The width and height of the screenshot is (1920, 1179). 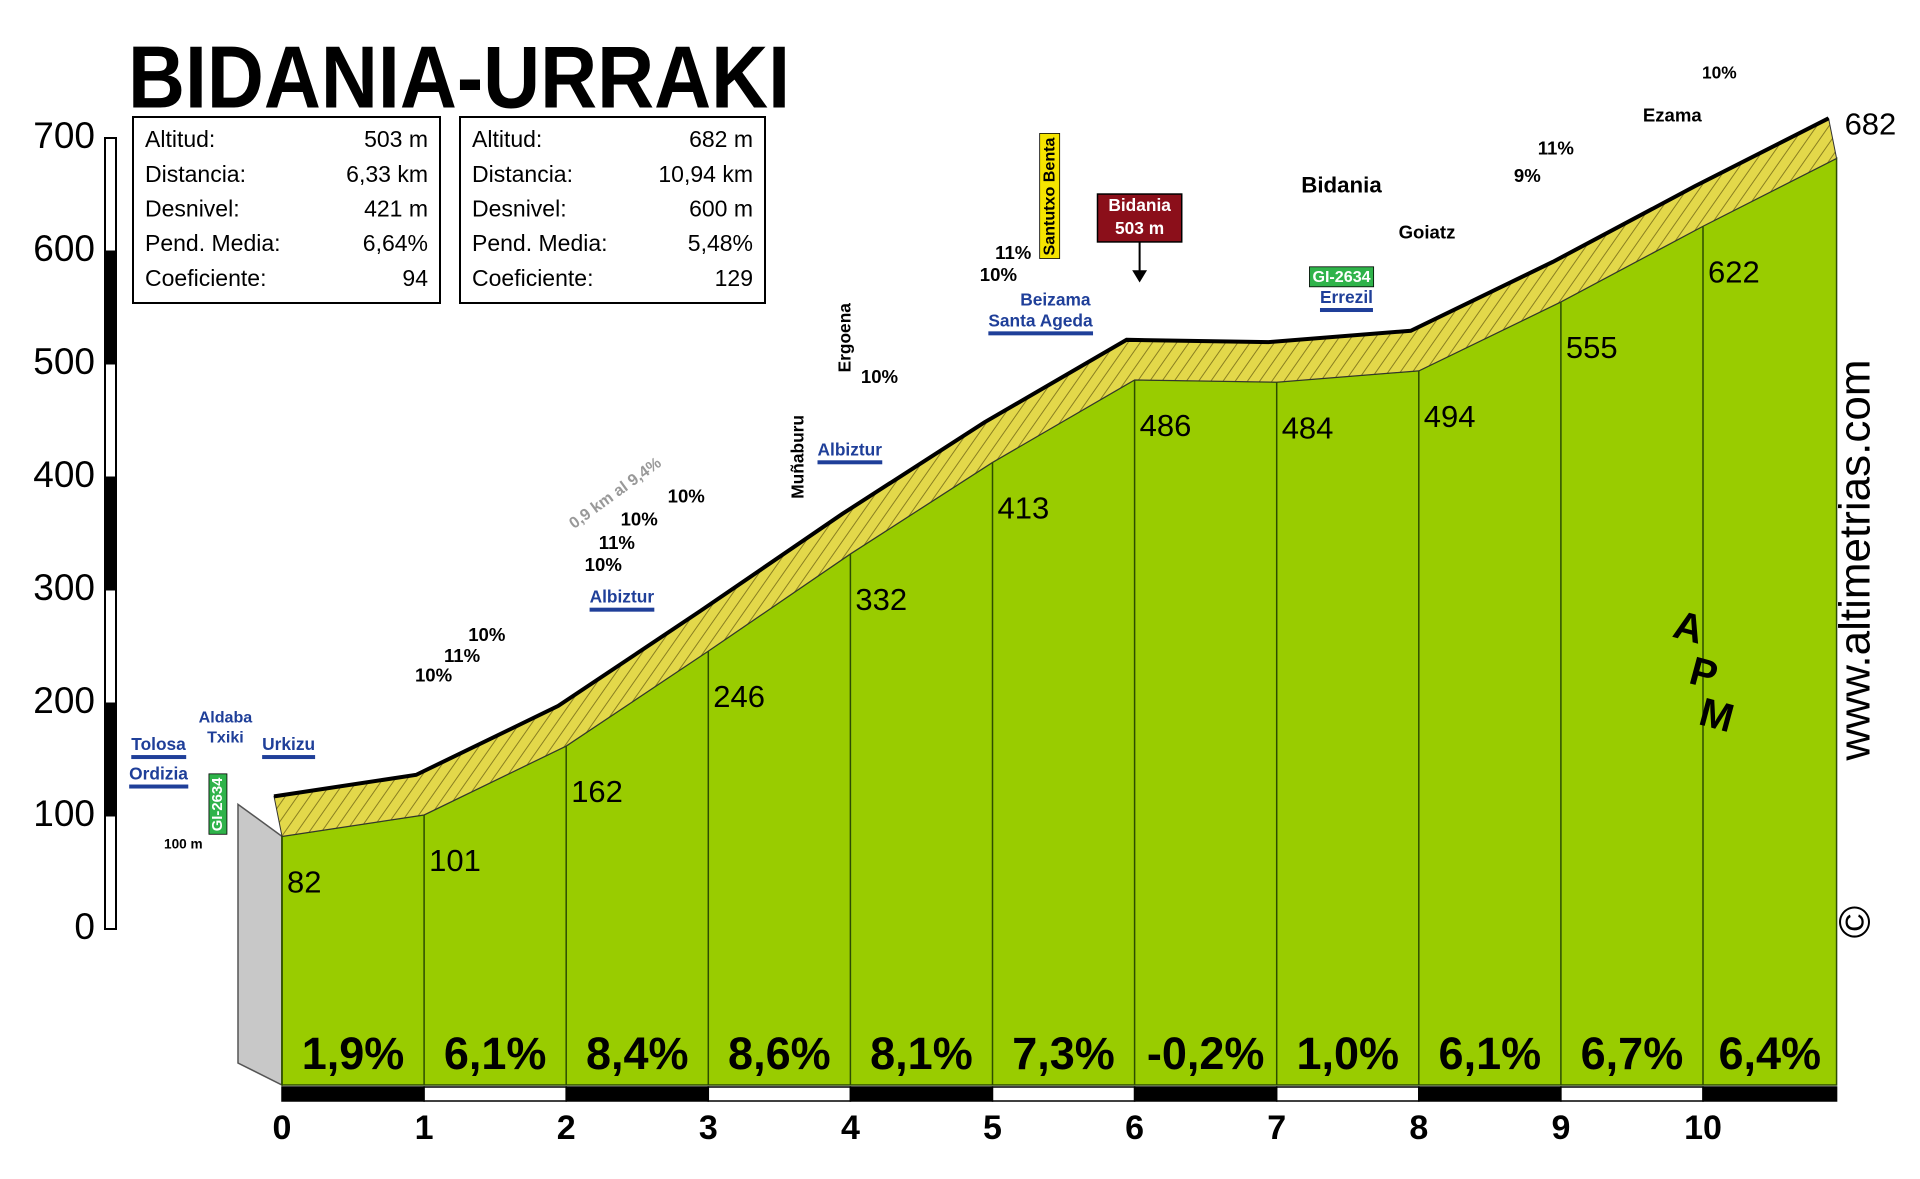 What do you see at coordinates (84, 926) in the screenshot?
I see `y-tick-label: 0` at bounding box center [84, 926].